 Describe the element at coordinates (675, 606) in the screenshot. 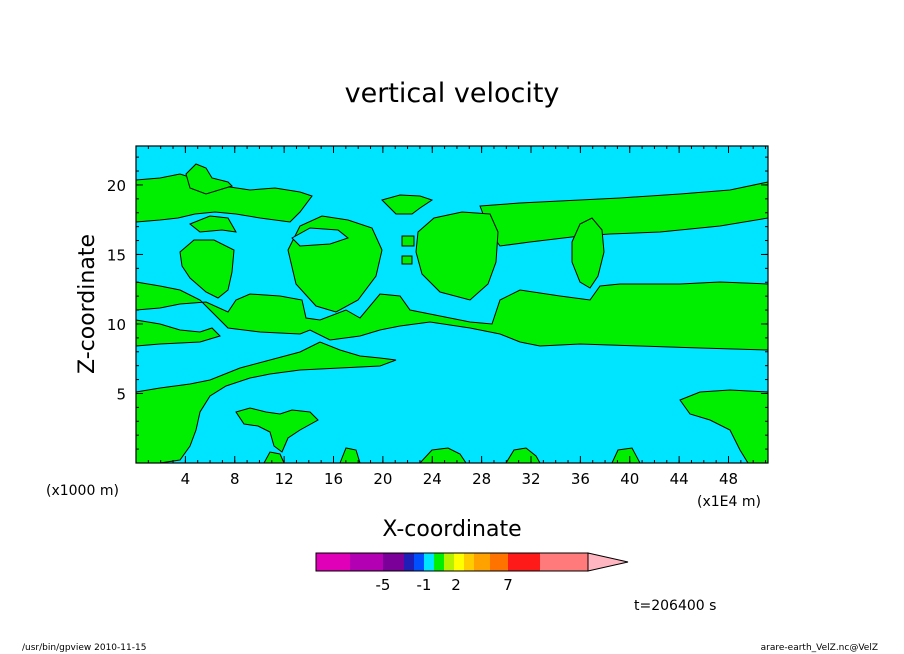

I see `time-label: t=206400 s` at that location.